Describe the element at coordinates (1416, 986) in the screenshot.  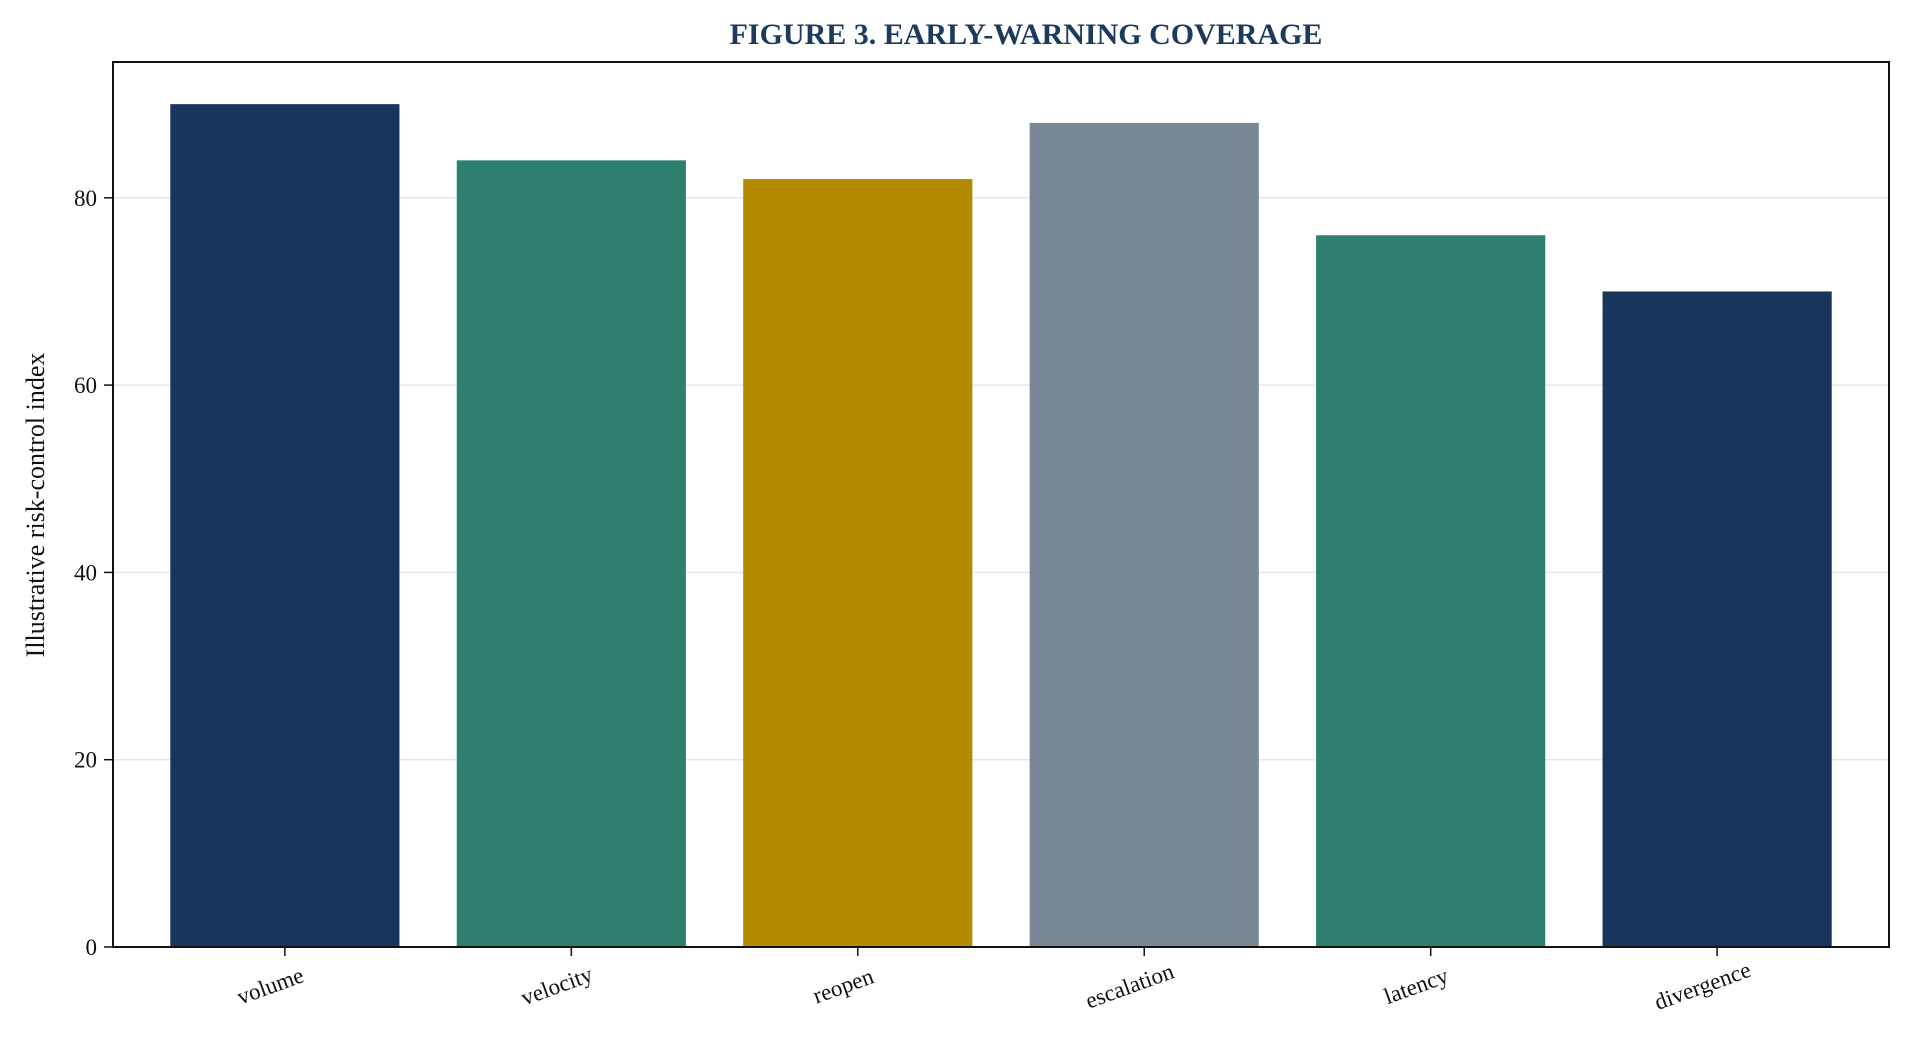
I see `x-tick-label-latency: latency` at that location.